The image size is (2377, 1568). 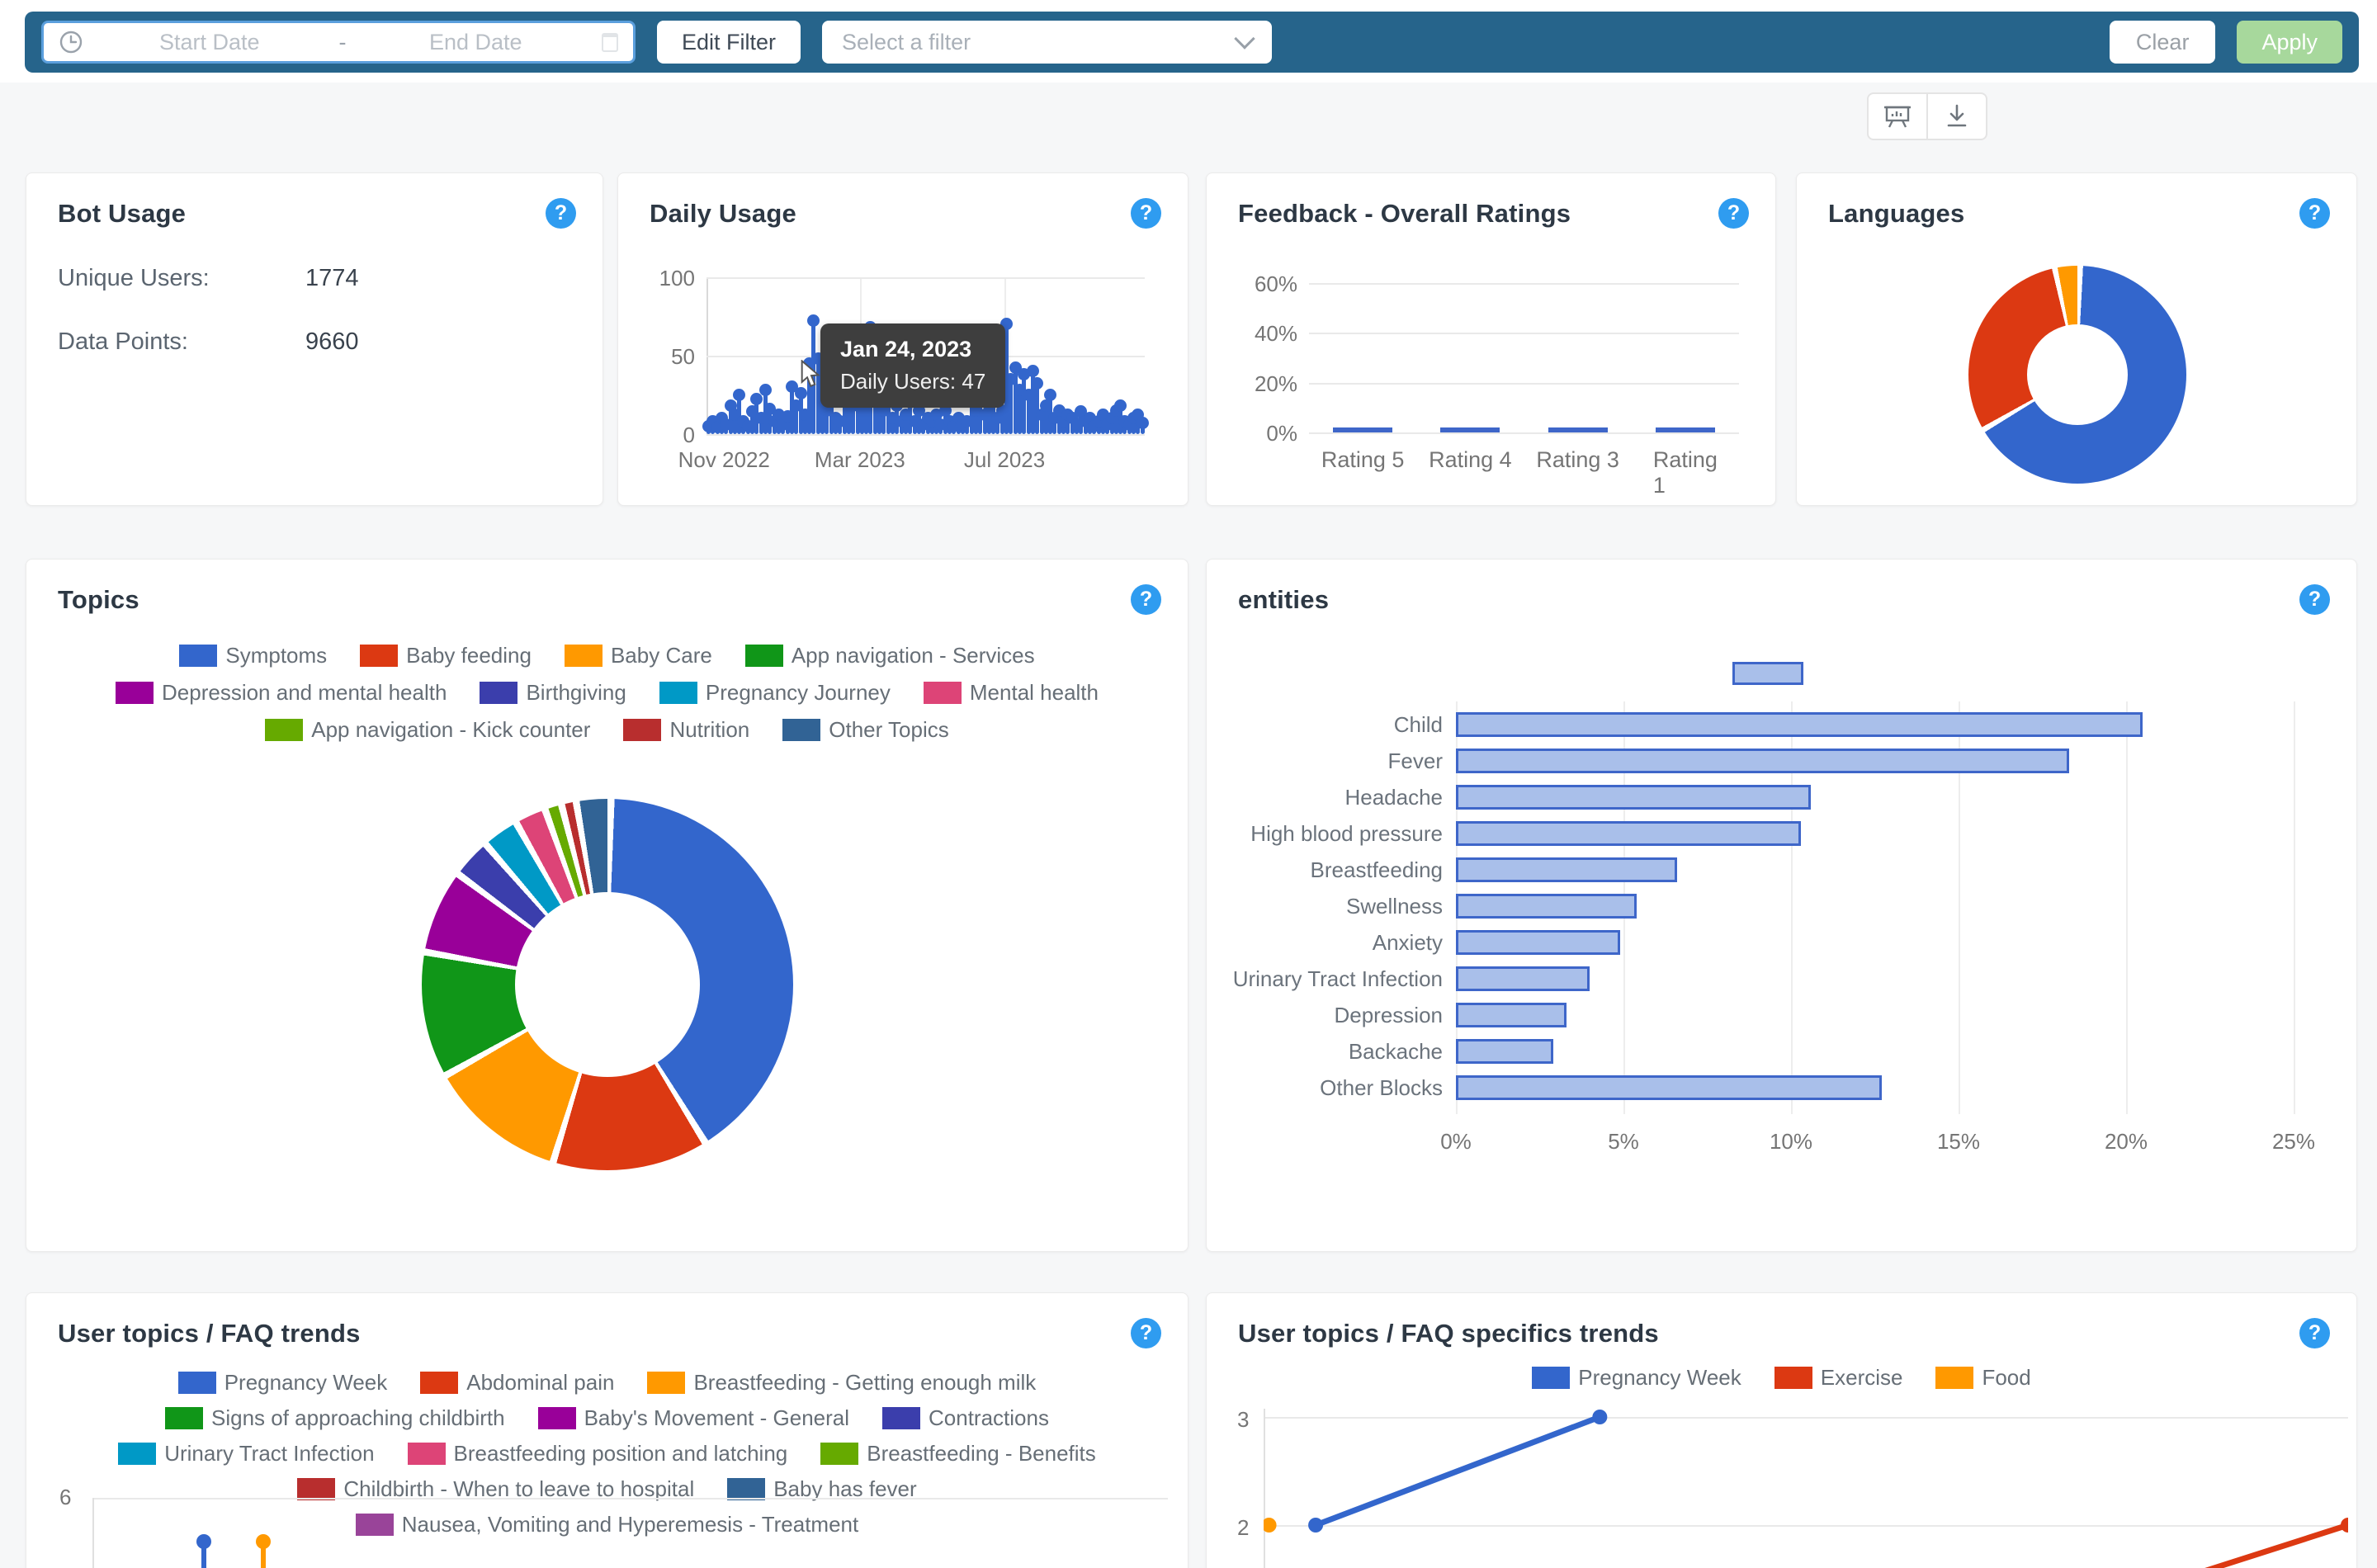 I want to click on edit-filter-button: Edit Filter, so click(x=729, y=42).